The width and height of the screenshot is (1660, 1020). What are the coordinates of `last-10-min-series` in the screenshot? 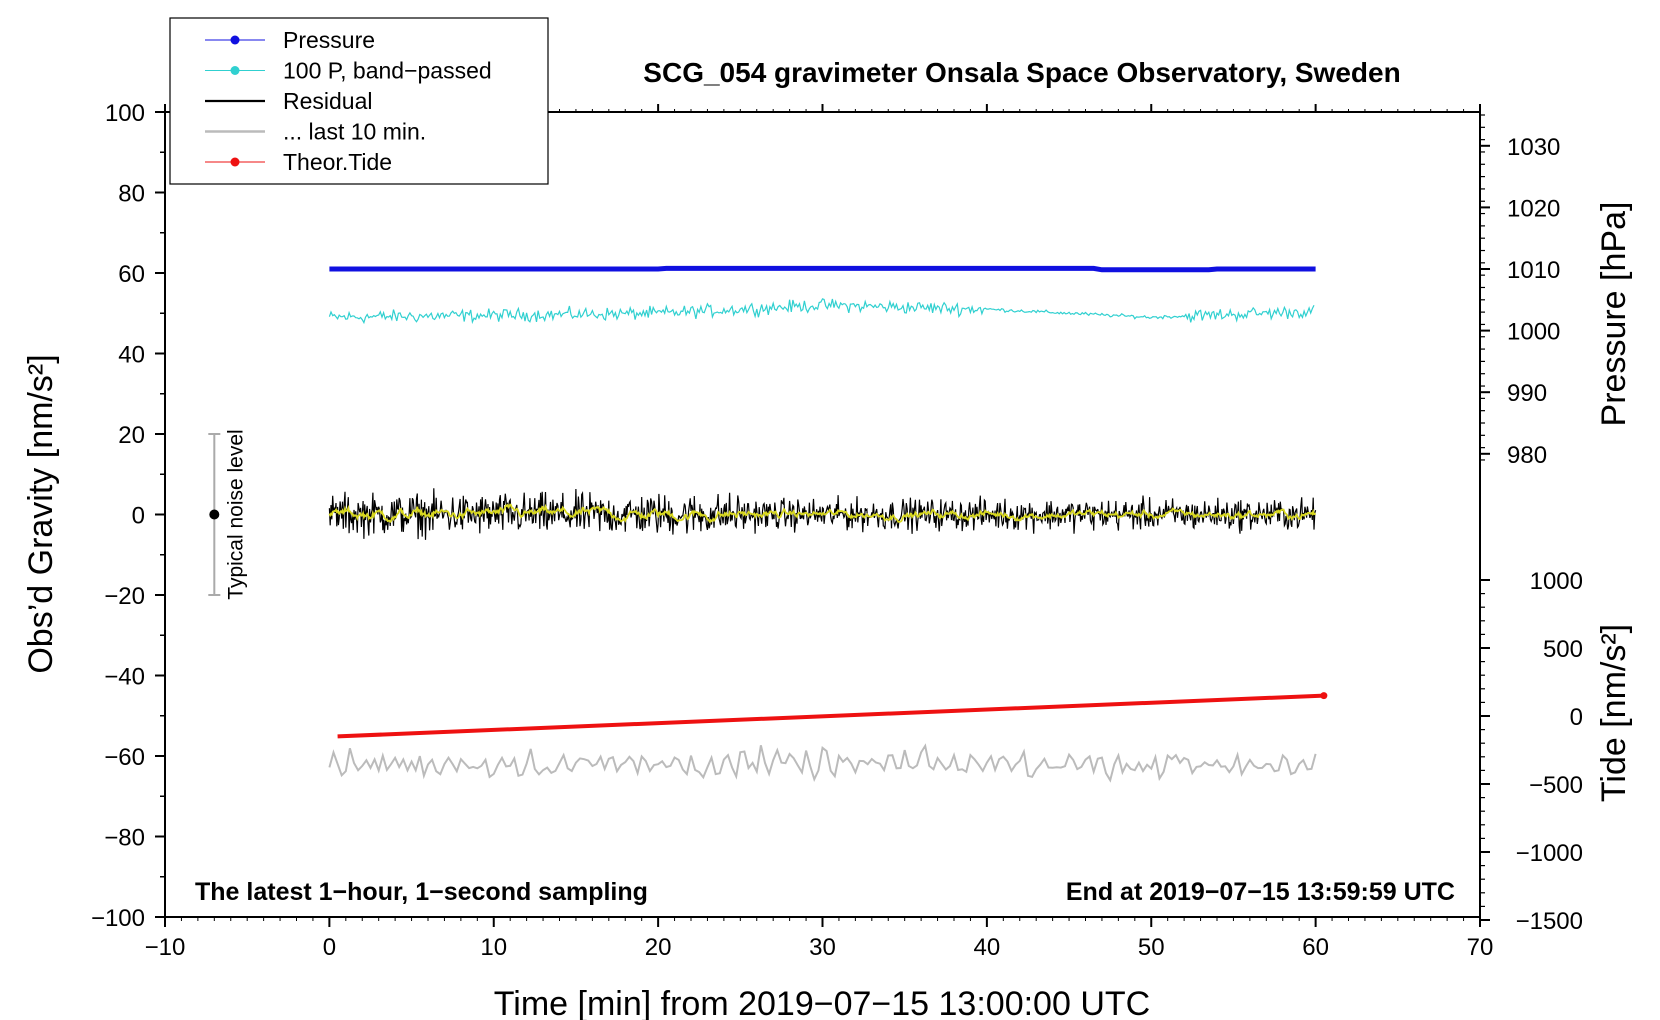 It's located at (822, 763).